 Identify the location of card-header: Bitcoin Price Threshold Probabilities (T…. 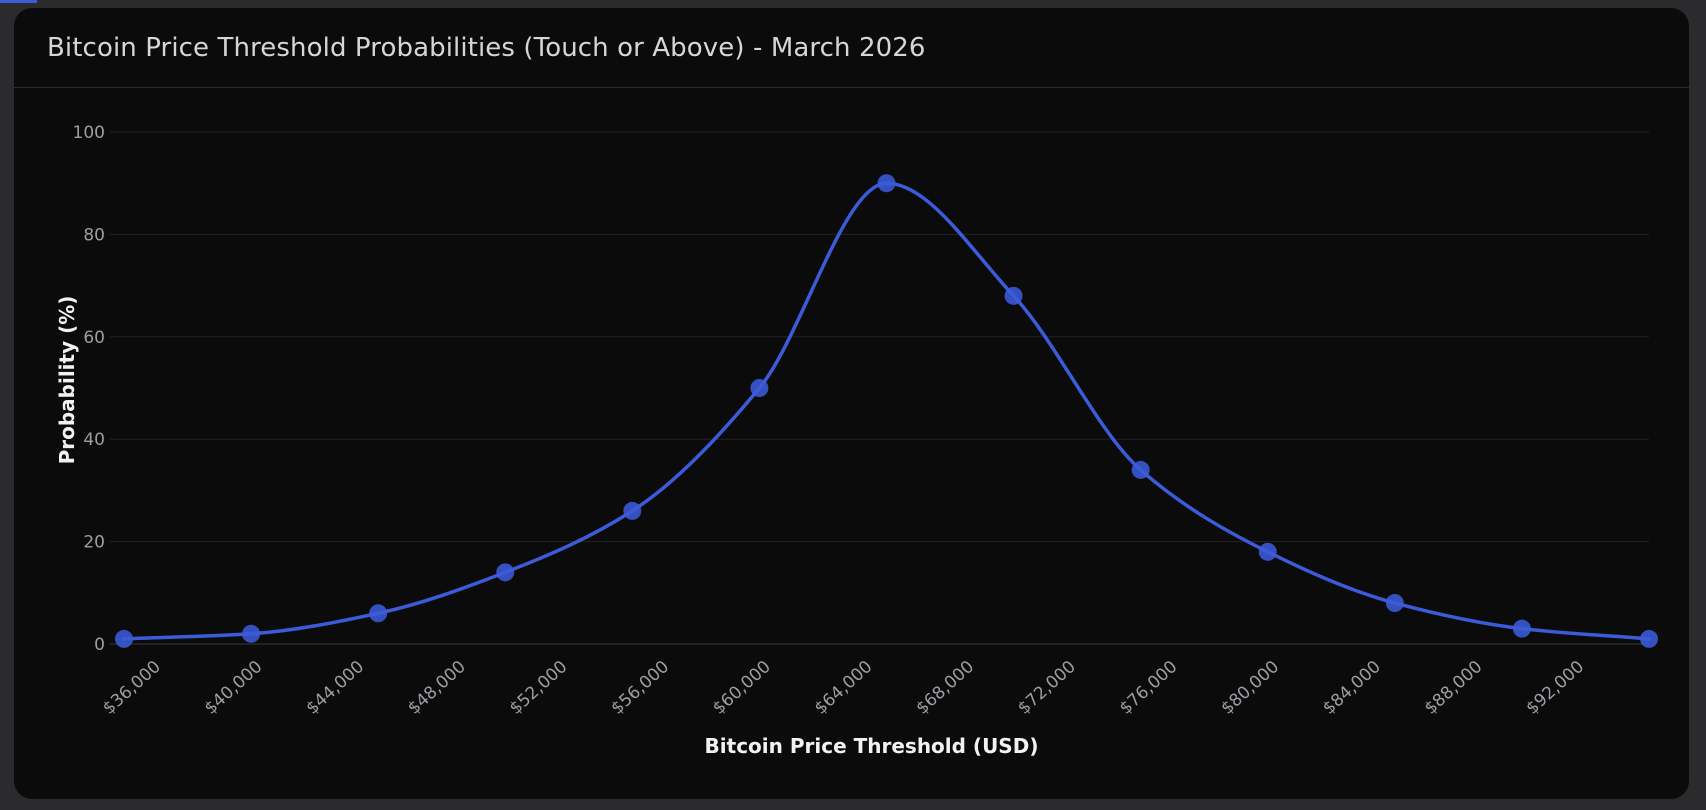
(851, 48).